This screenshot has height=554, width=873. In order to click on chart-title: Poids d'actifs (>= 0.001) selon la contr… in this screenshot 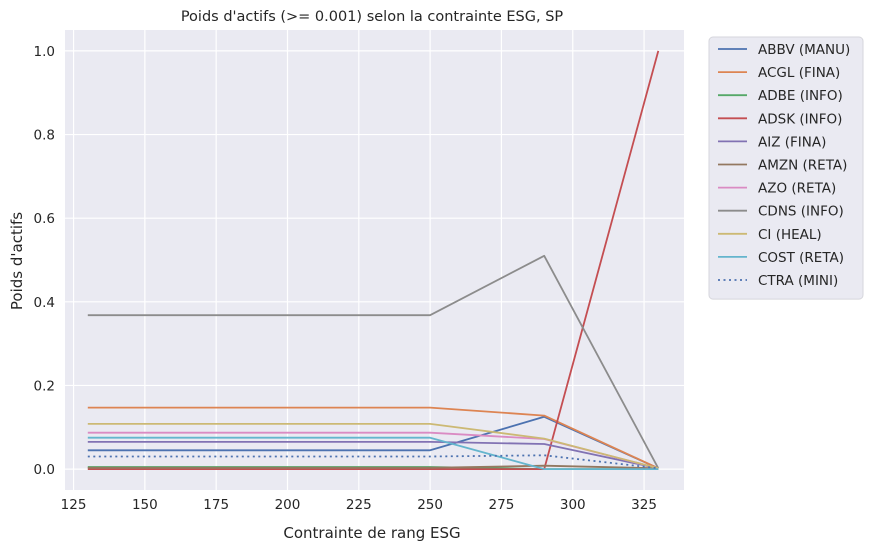, I will do `click(372, 17)`.